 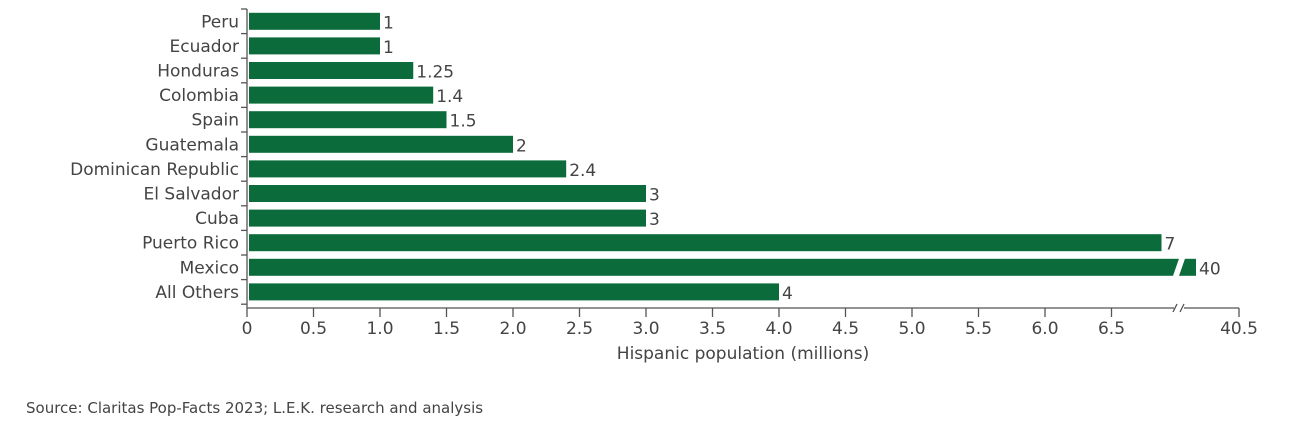 What do you see at coordinates (845, 329) in the screenshot?
I see `x-tick-label: 4.5` at bounding box center [845, 329].